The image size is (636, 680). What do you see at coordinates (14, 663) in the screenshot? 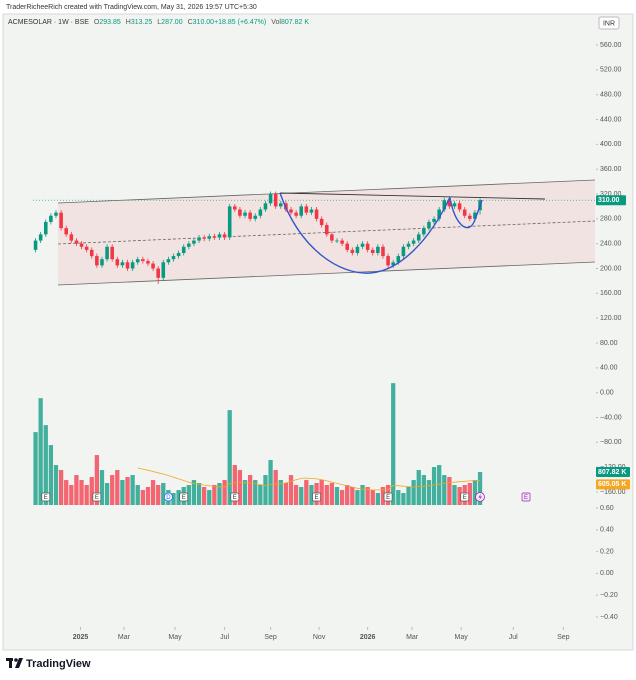
I see `brand-logo` at bounding box center [14, 663].